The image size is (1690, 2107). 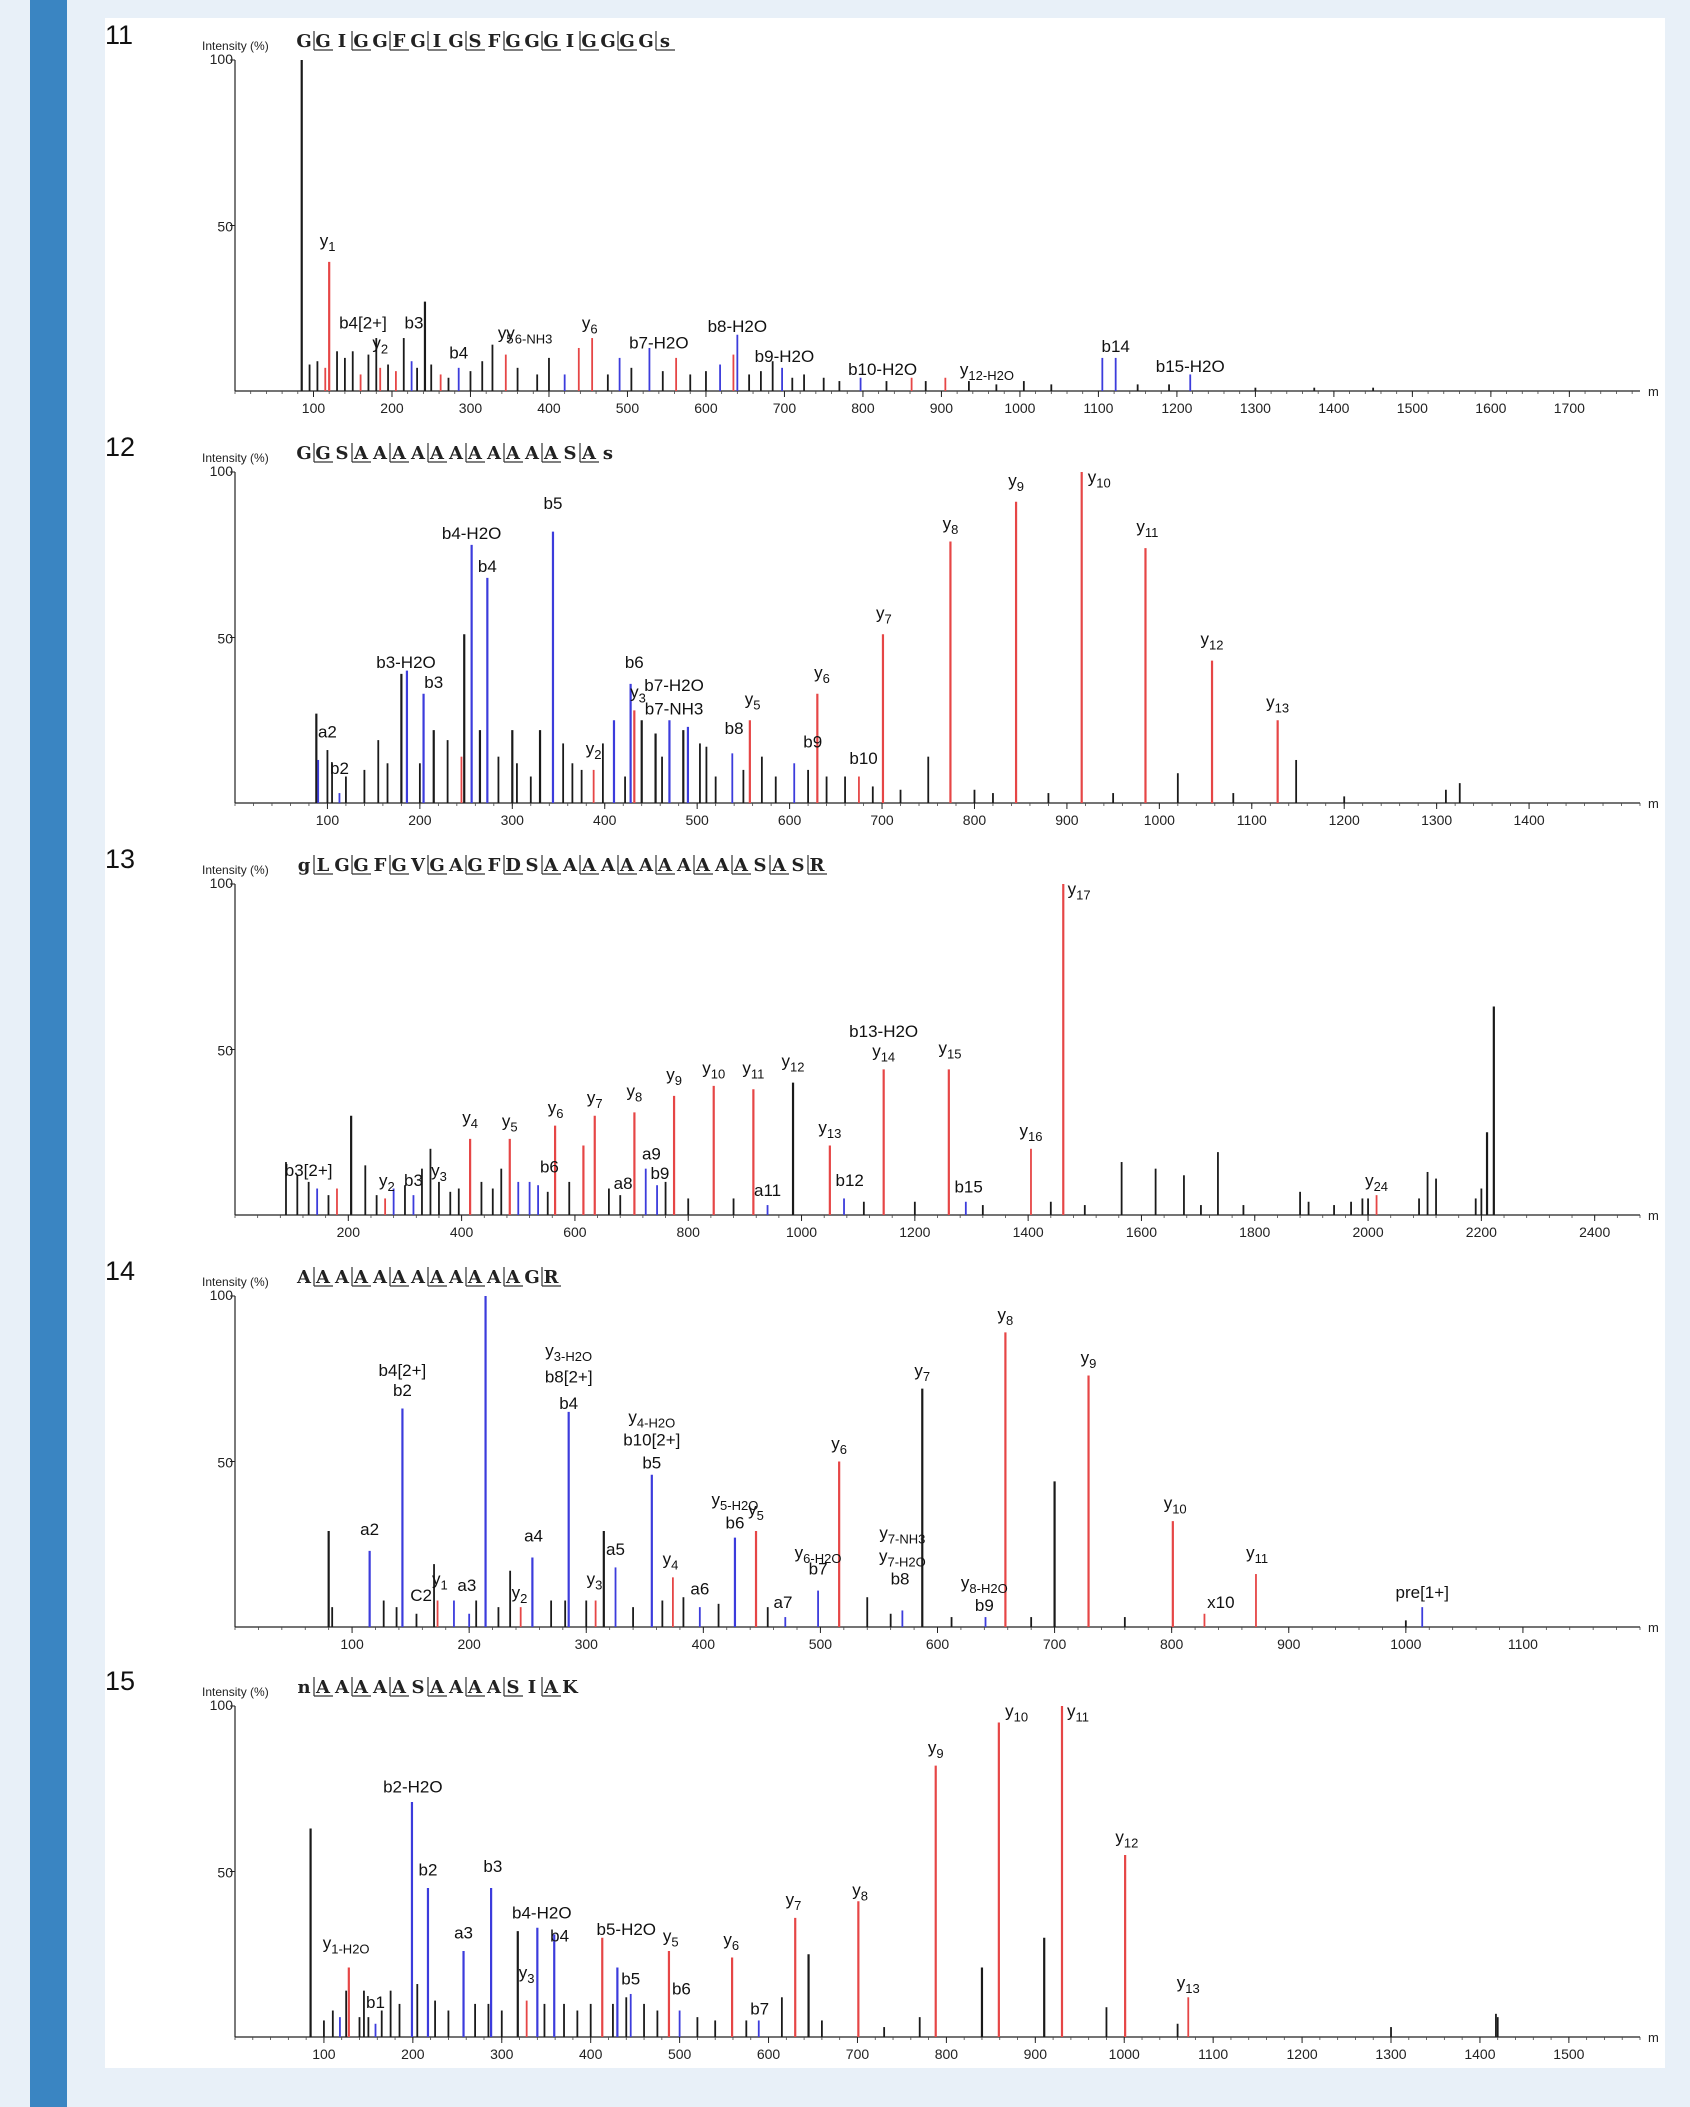 I want to click on x-tick-label: 2400, so click(x=1594, y=1232).